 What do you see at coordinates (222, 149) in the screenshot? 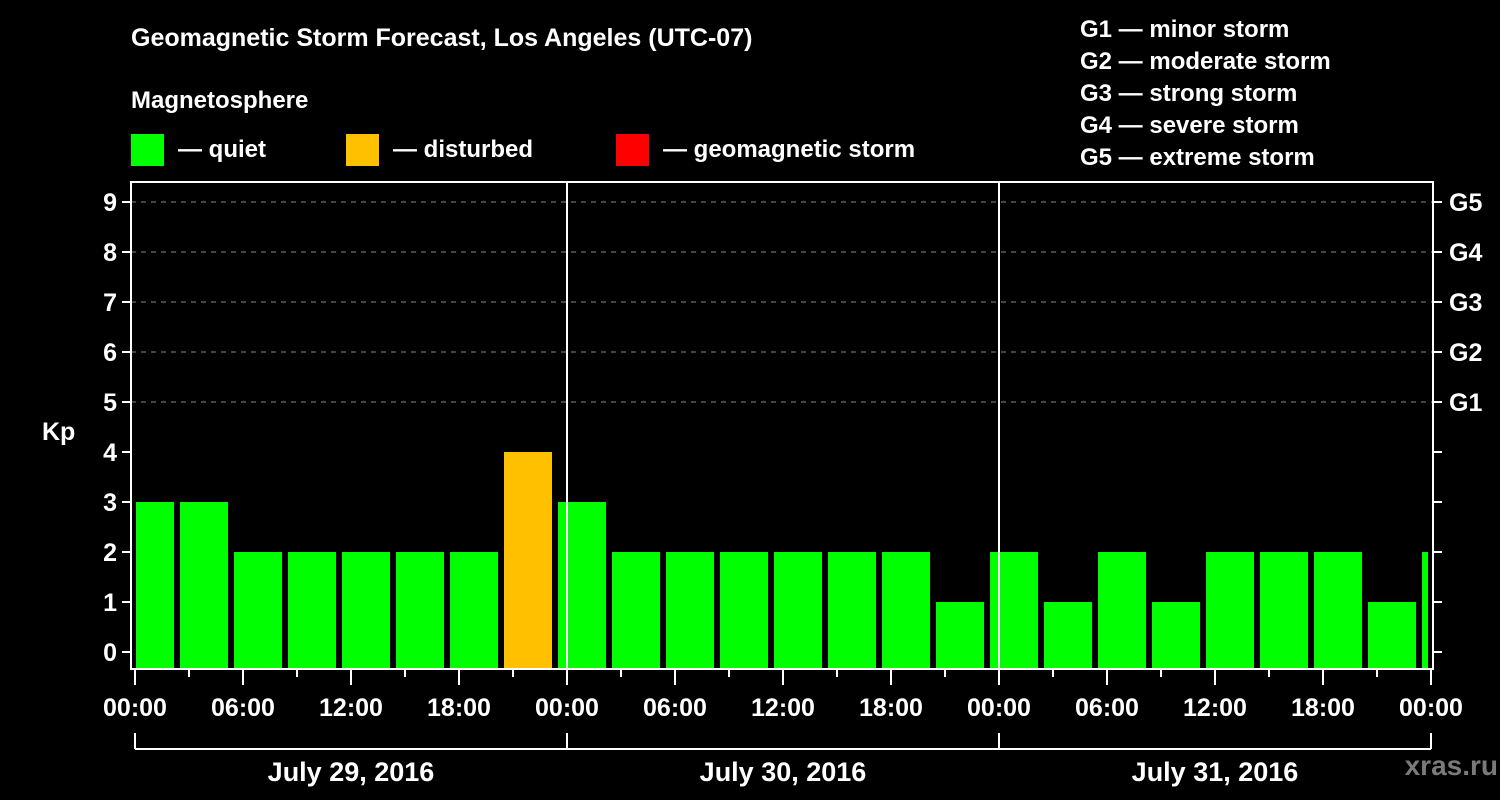
I see `legend-label-quiet: — quiet` at bounding box center [222, 149].